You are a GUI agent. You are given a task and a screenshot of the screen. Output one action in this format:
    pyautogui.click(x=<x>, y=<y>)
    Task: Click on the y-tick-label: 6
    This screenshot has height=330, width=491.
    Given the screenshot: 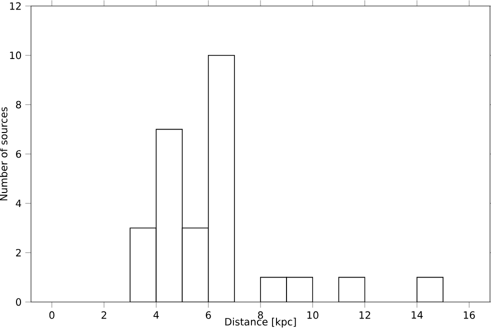 What is the action you would take?
    pyautogui.click(x=19, y=154)
    